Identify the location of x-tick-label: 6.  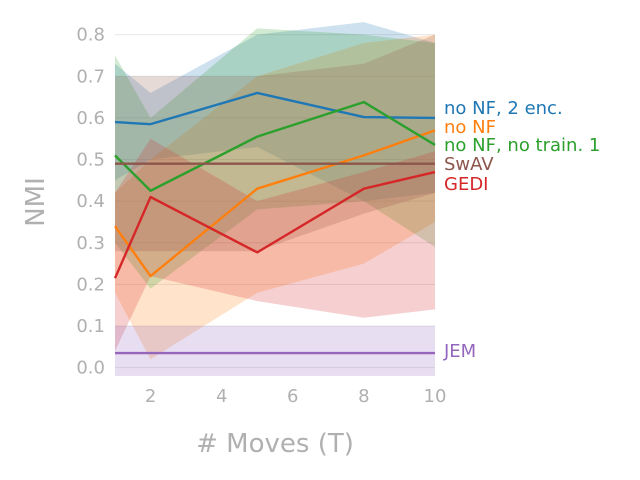
(292, 396).